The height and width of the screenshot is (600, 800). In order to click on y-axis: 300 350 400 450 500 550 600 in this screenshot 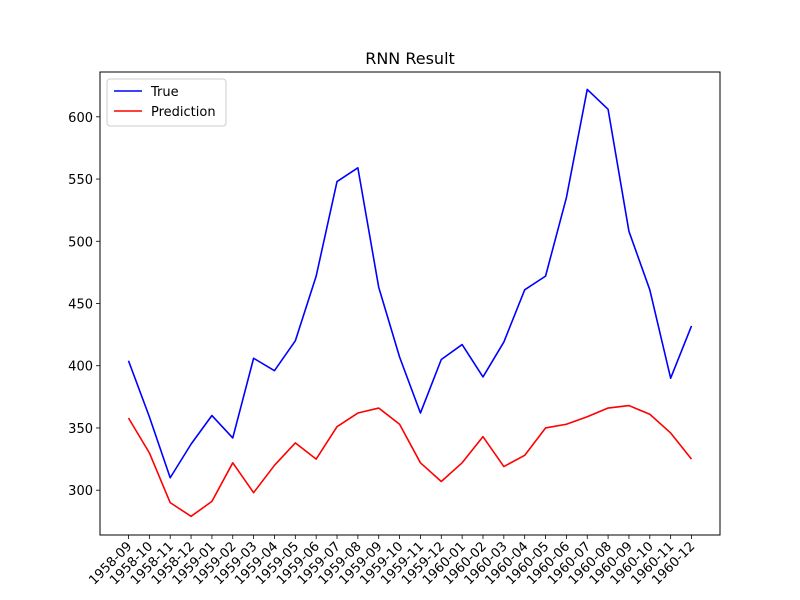, I will do `click(84, 305)`.